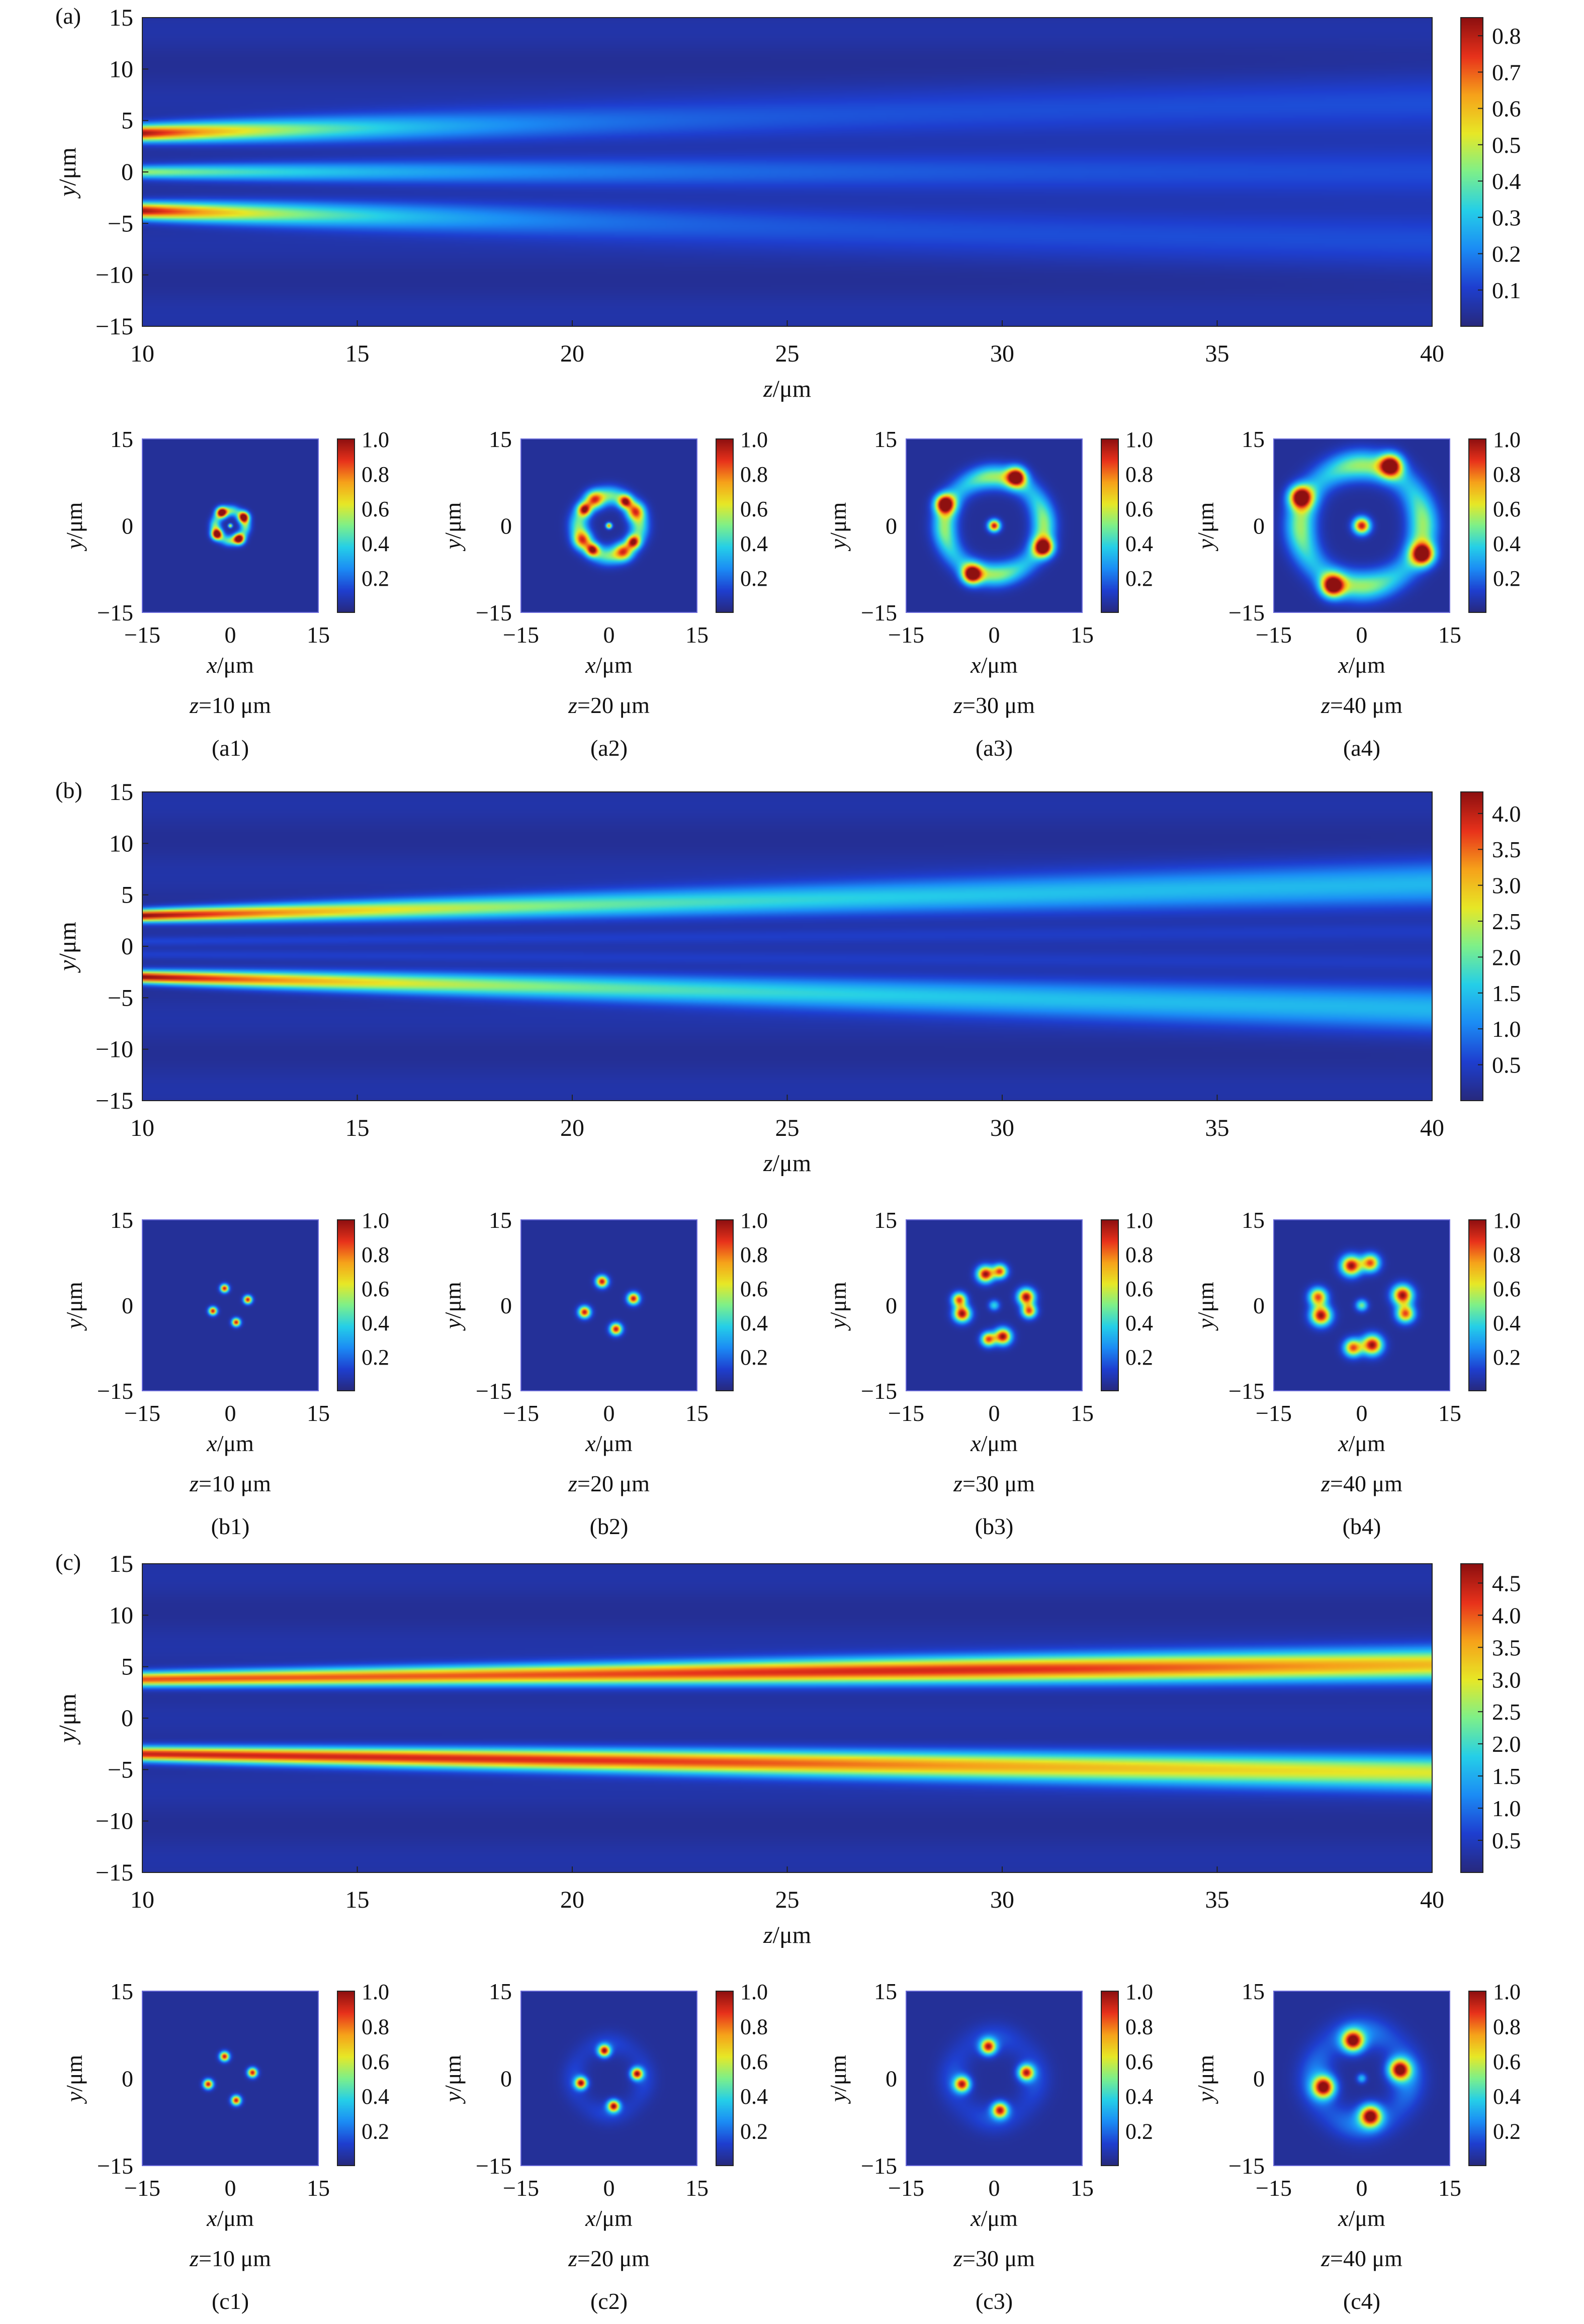  What do you see at coordinates (609, 1526) in the screenshot?
I see `sub-panel-label-b2: (b2)` at bounding box center [609, 1526].